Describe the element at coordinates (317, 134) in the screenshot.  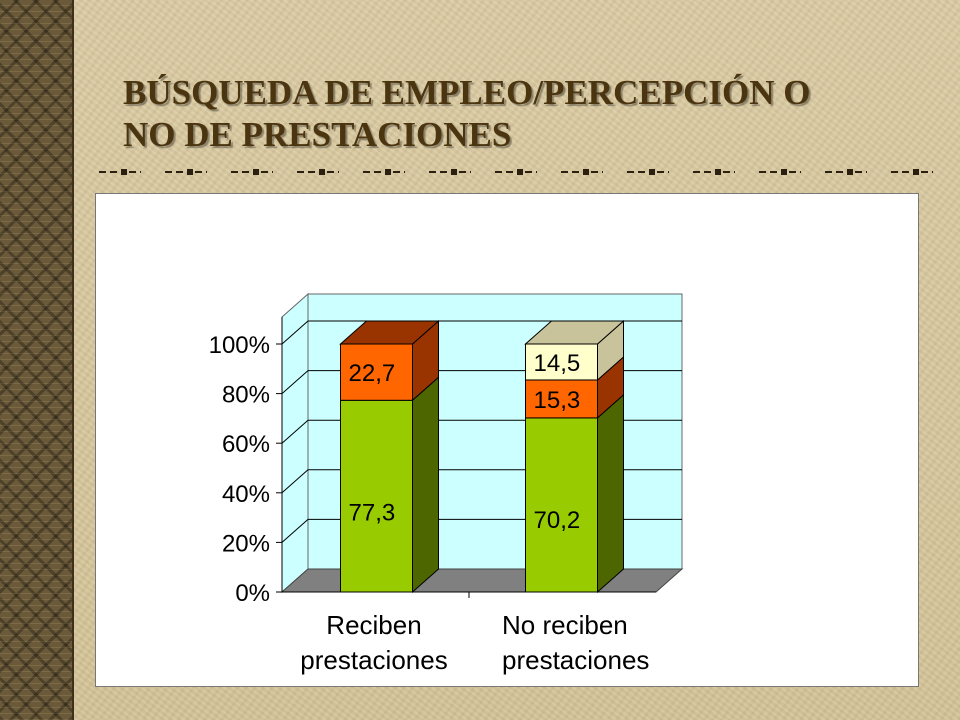
I see `slide-title-line-2: NO DE PRESTACIONES` at that location.